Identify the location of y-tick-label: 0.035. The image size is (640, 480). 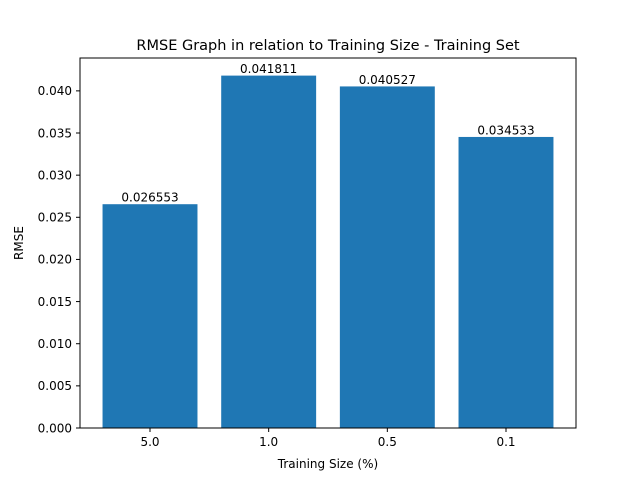
(55, 133).